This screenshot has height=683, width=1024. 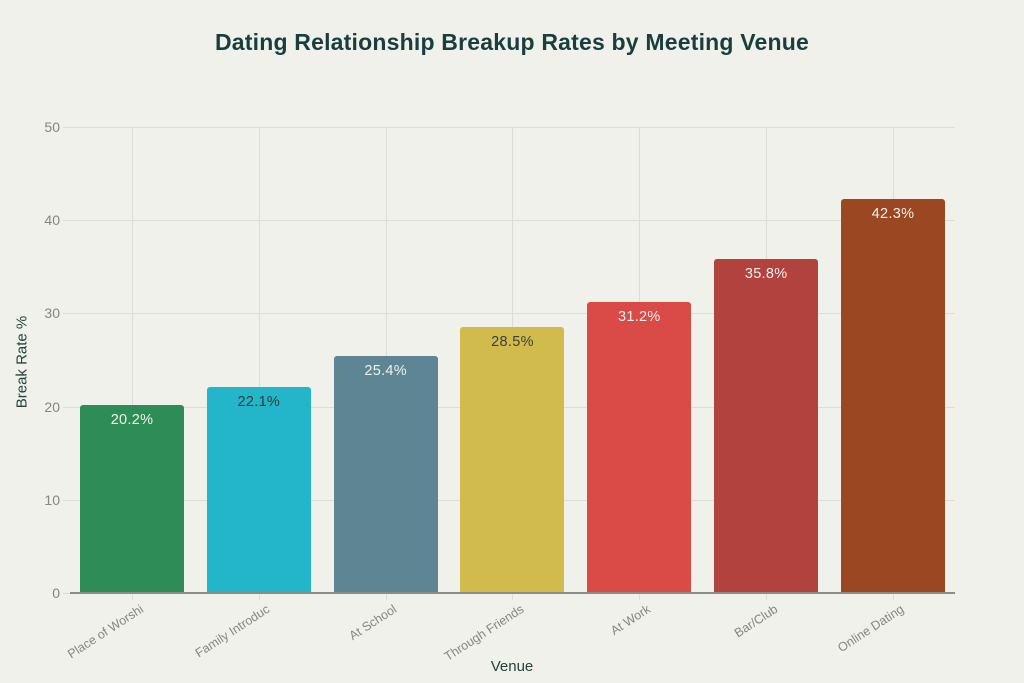 What do you see at coordinates (639, 317) in the screenshot?
I see `bar-value-label: 31.2%` at bounding box center [639, 317].